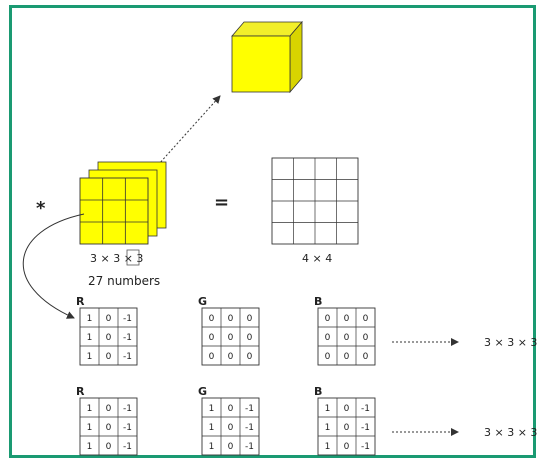 Image resolution: width=551 pixels, height=468 pixels. I want to click on channel-matrix-g: G0 0 00 0 00 0 0, so click(229, 330).